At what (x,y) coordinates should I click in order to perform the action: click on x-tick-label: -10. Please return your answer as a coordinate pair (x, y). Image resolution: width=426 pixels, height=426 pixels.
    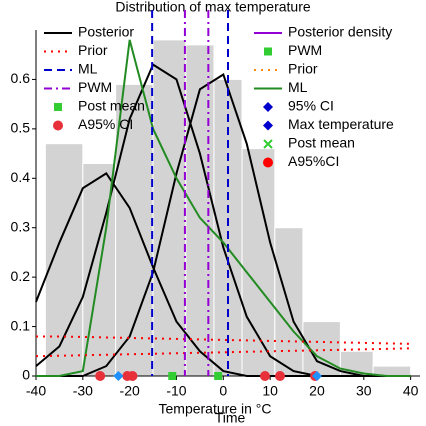
    Looking at the image, I should click on (176, 391).